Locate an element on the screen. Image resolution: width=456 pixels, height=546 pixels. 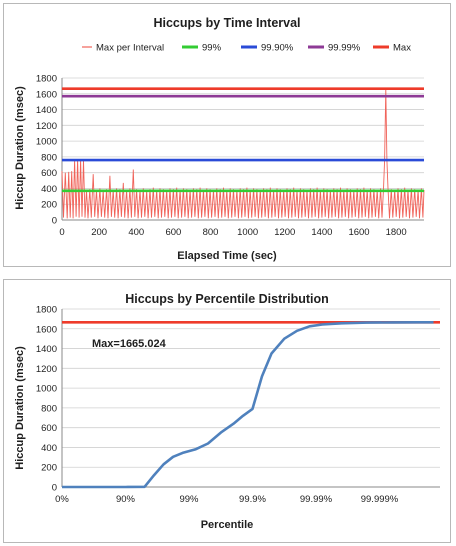
x-tick-label: 600 is located at coordinates (173, 232).